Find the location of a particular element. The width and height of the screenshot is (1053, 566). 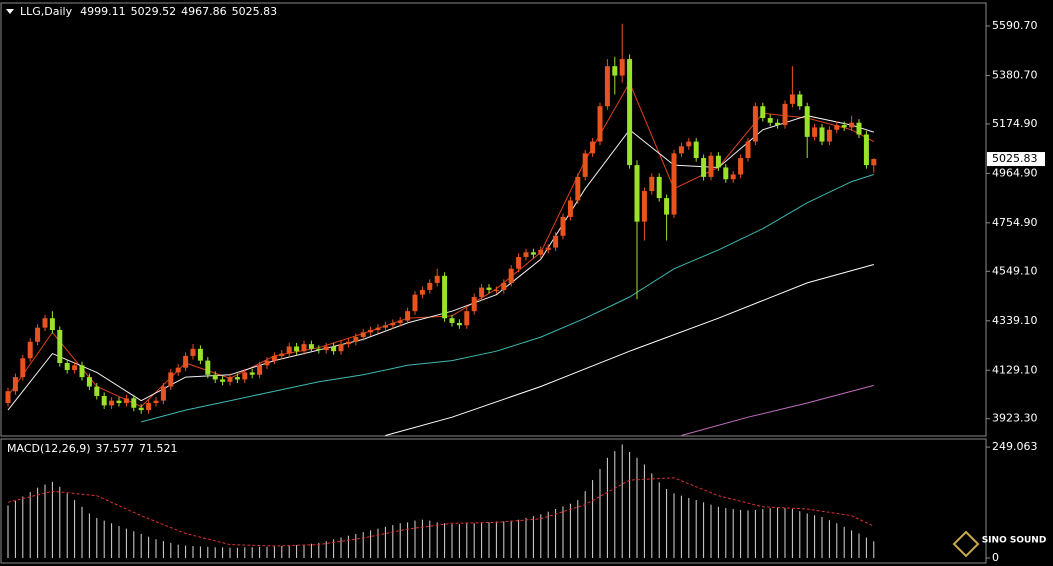

header: LLG,Daily 4999.11 5029.52 4967.86 5025.83 is located at coordinates (148, 11).